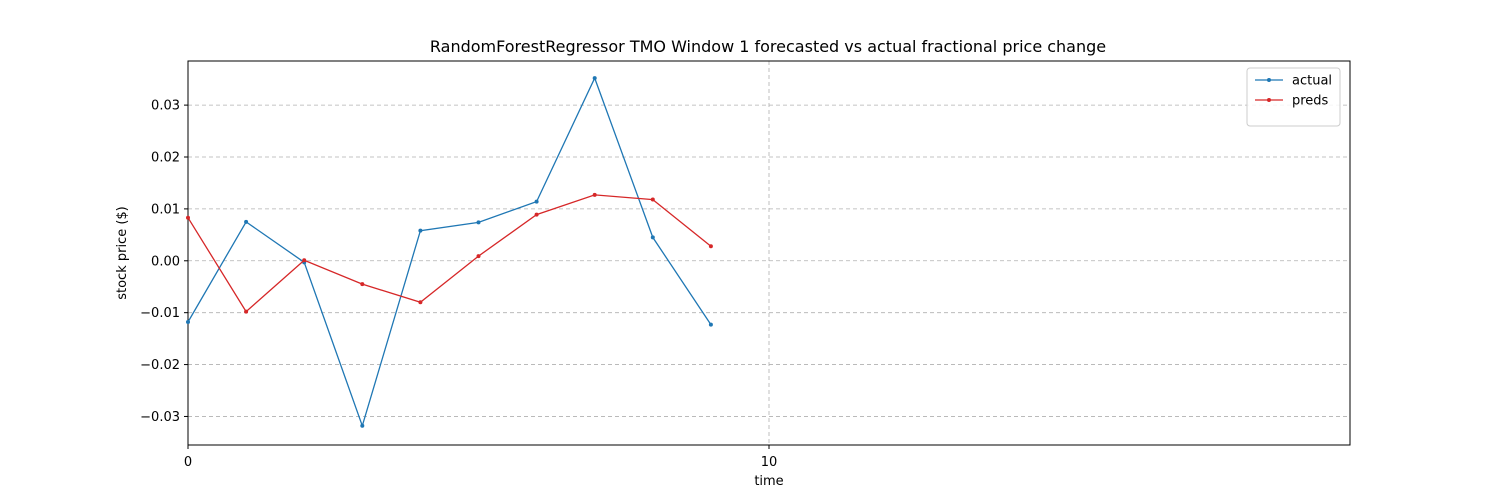 The width and height of the screenshot is (1500, 500). I want to click on y-tick-label: −0.01, so click(160, 313).